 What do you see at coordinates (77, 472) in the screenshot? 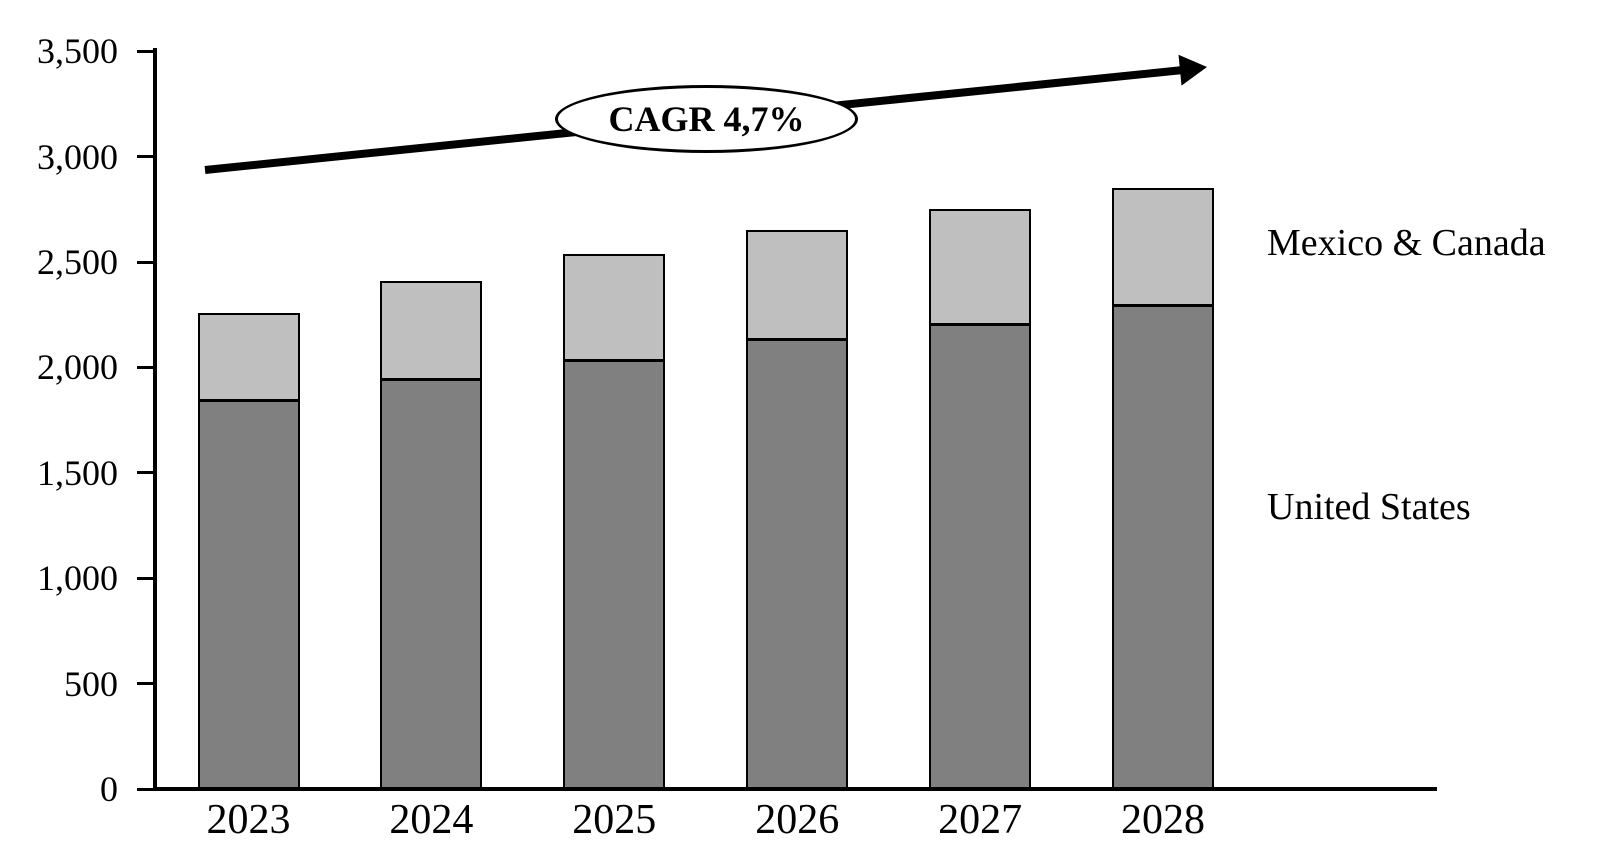
I see `y-axis-tick-label: 1,500` at bounding box center [77, 472].